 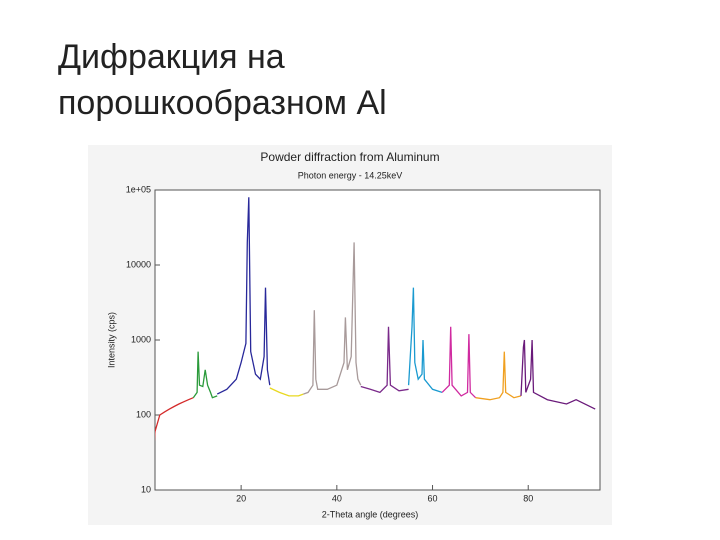 I want to click on y-axis-label: Intensity (cps), so click(x=111, y=340).